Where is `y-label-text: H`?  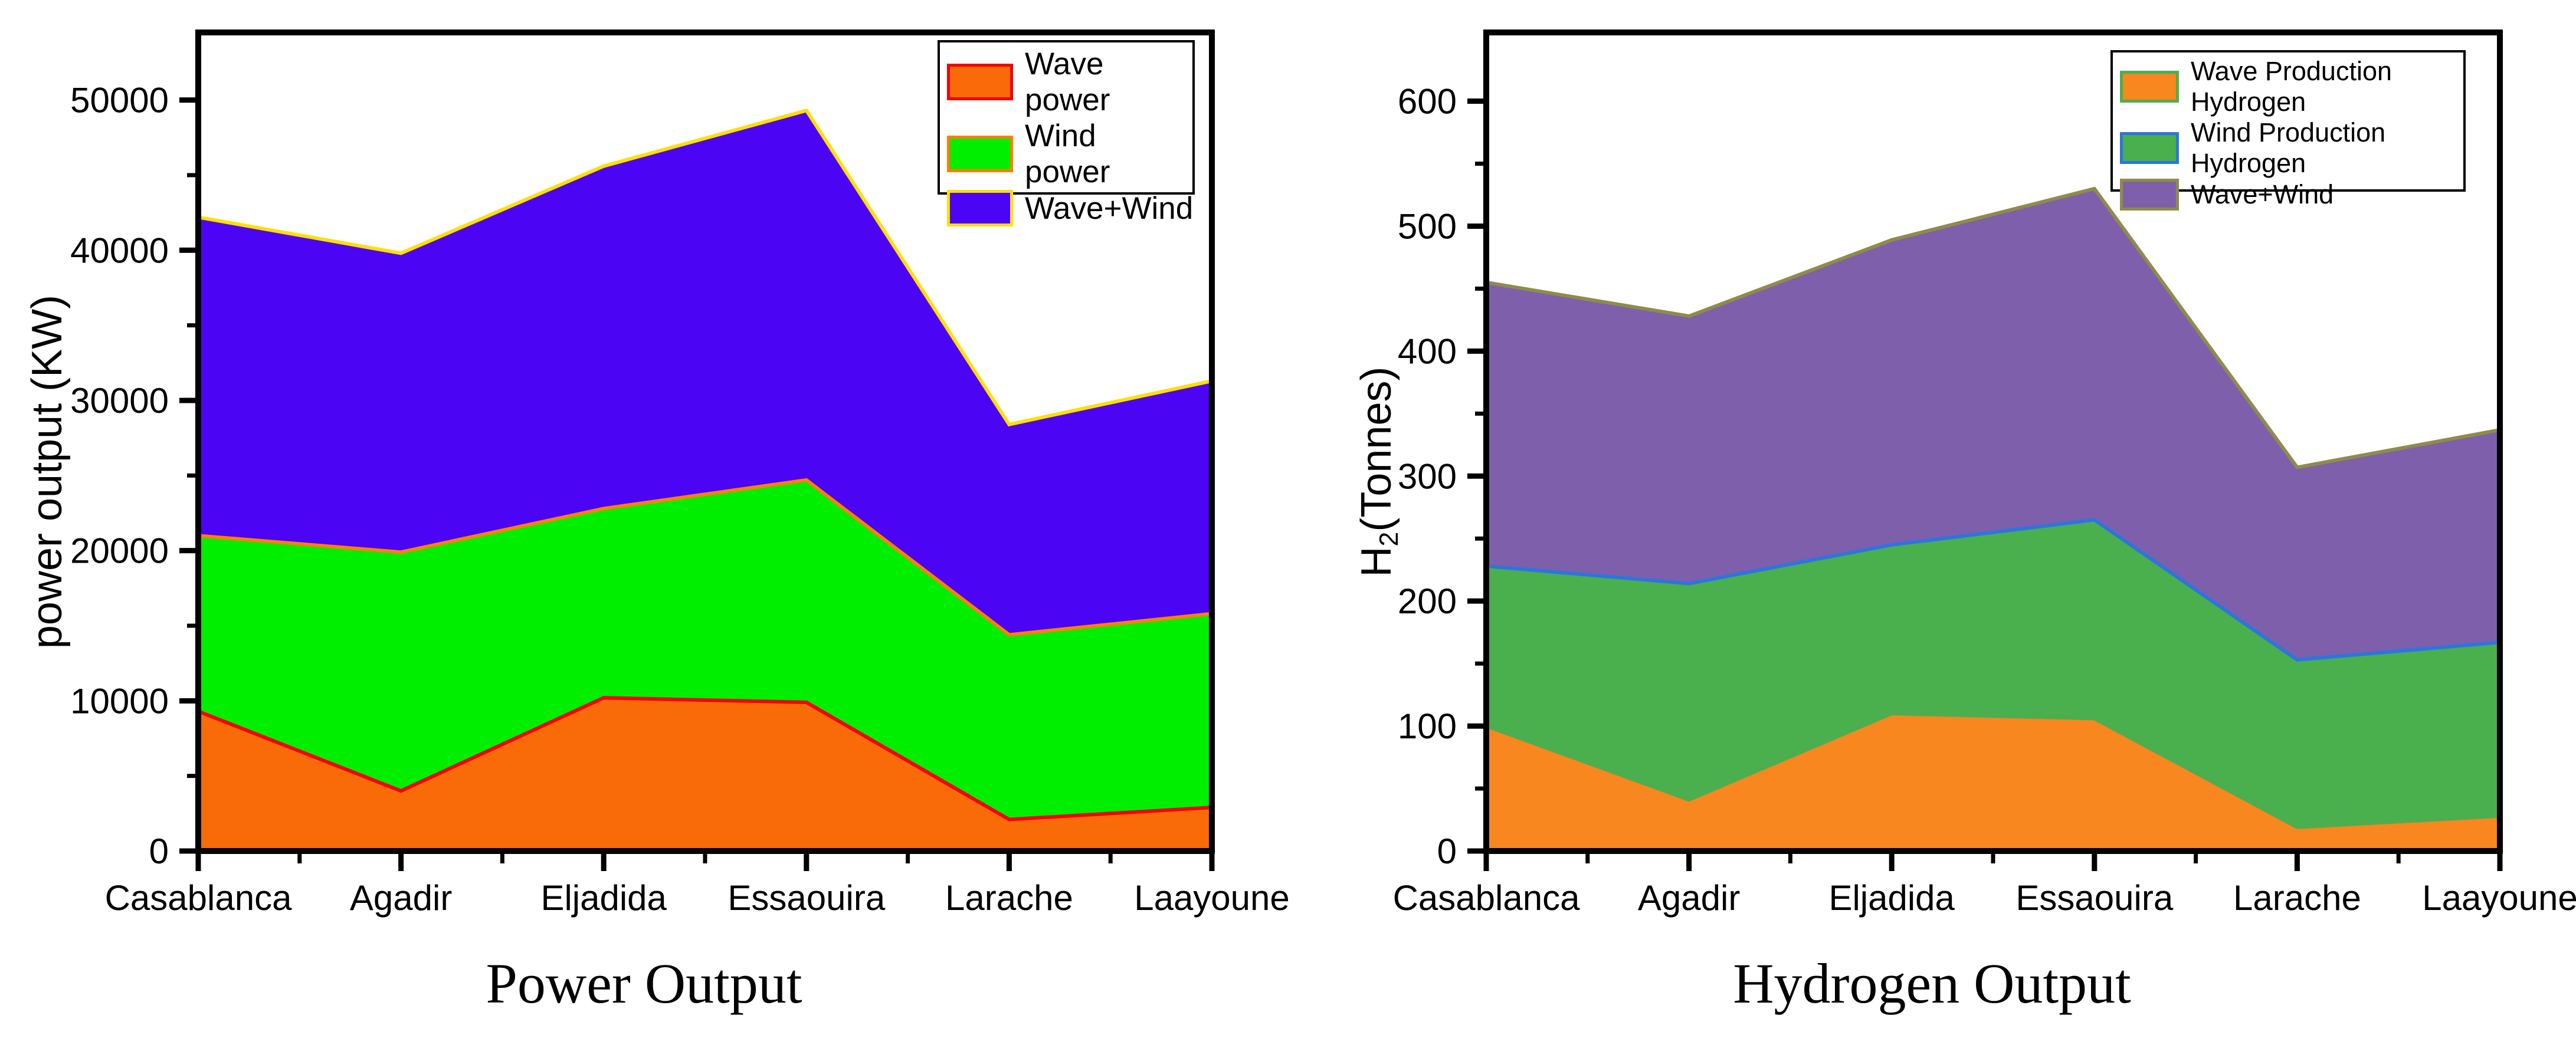
y-label-text: H is located at coordinates (1376, 562).